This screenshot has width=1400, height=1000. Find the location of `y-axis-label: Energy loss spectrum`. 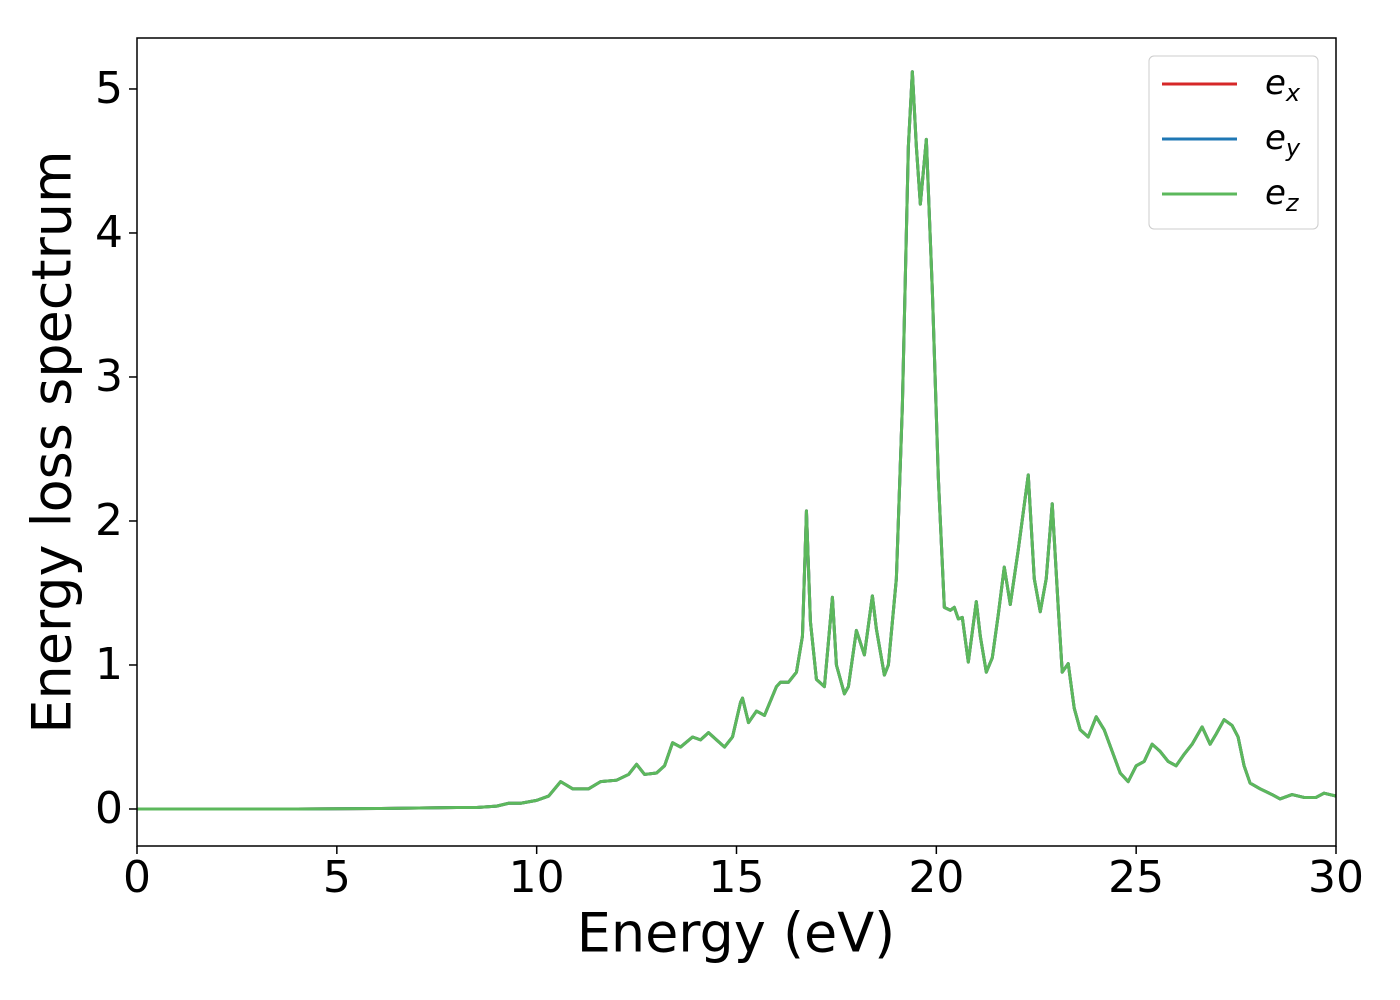

y-axis-label: Energy loss spectrum is located at coordinates (52, 441).